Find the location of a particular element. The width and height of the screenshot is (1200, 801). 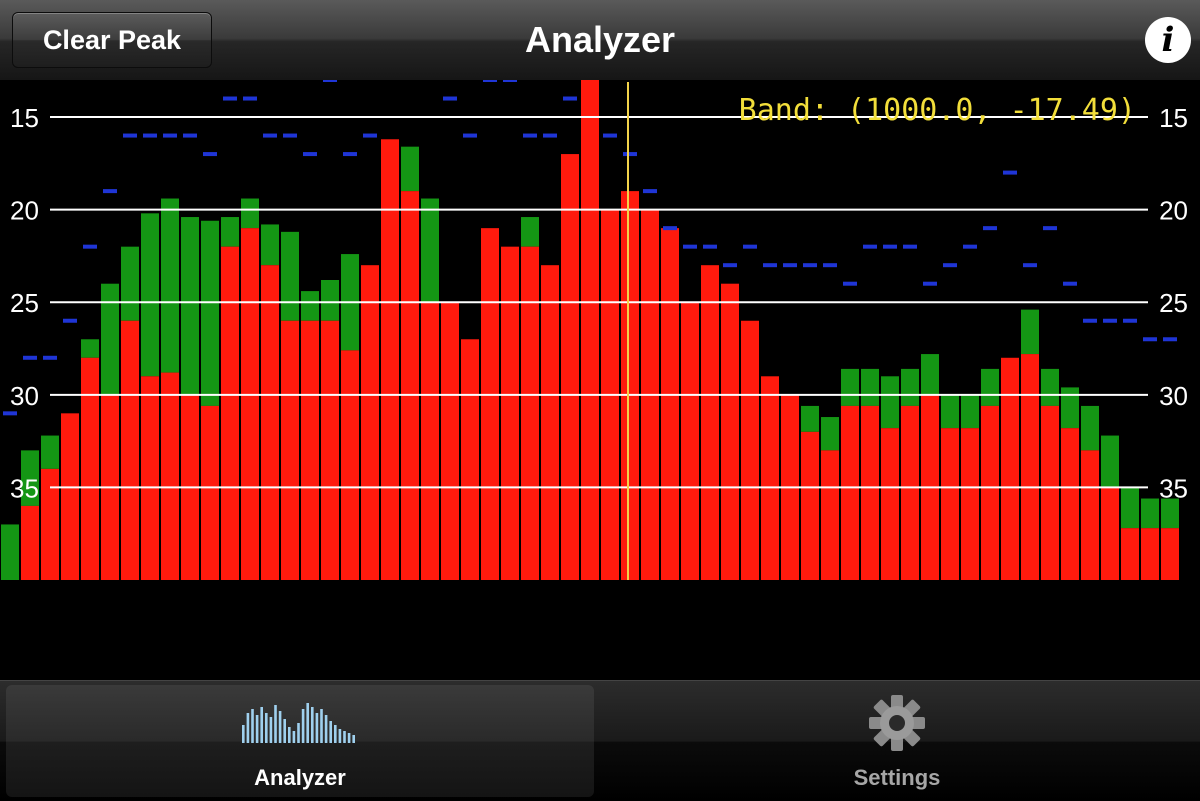

y-tick-label-right: 25 is located at coordinates (1173, 303).